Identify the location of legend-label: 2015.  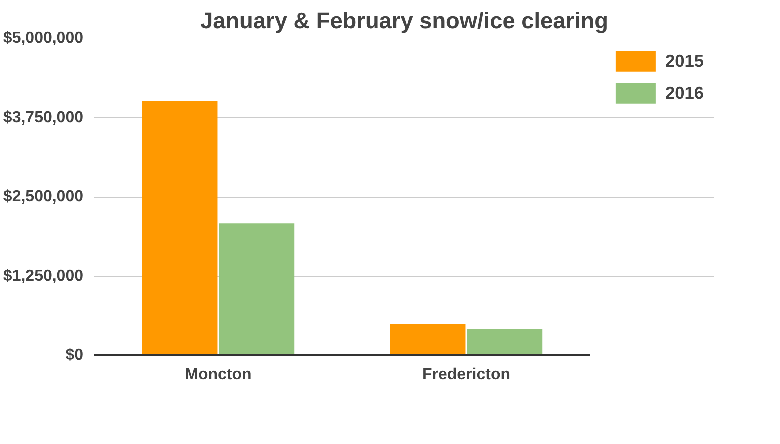
(684, 61).